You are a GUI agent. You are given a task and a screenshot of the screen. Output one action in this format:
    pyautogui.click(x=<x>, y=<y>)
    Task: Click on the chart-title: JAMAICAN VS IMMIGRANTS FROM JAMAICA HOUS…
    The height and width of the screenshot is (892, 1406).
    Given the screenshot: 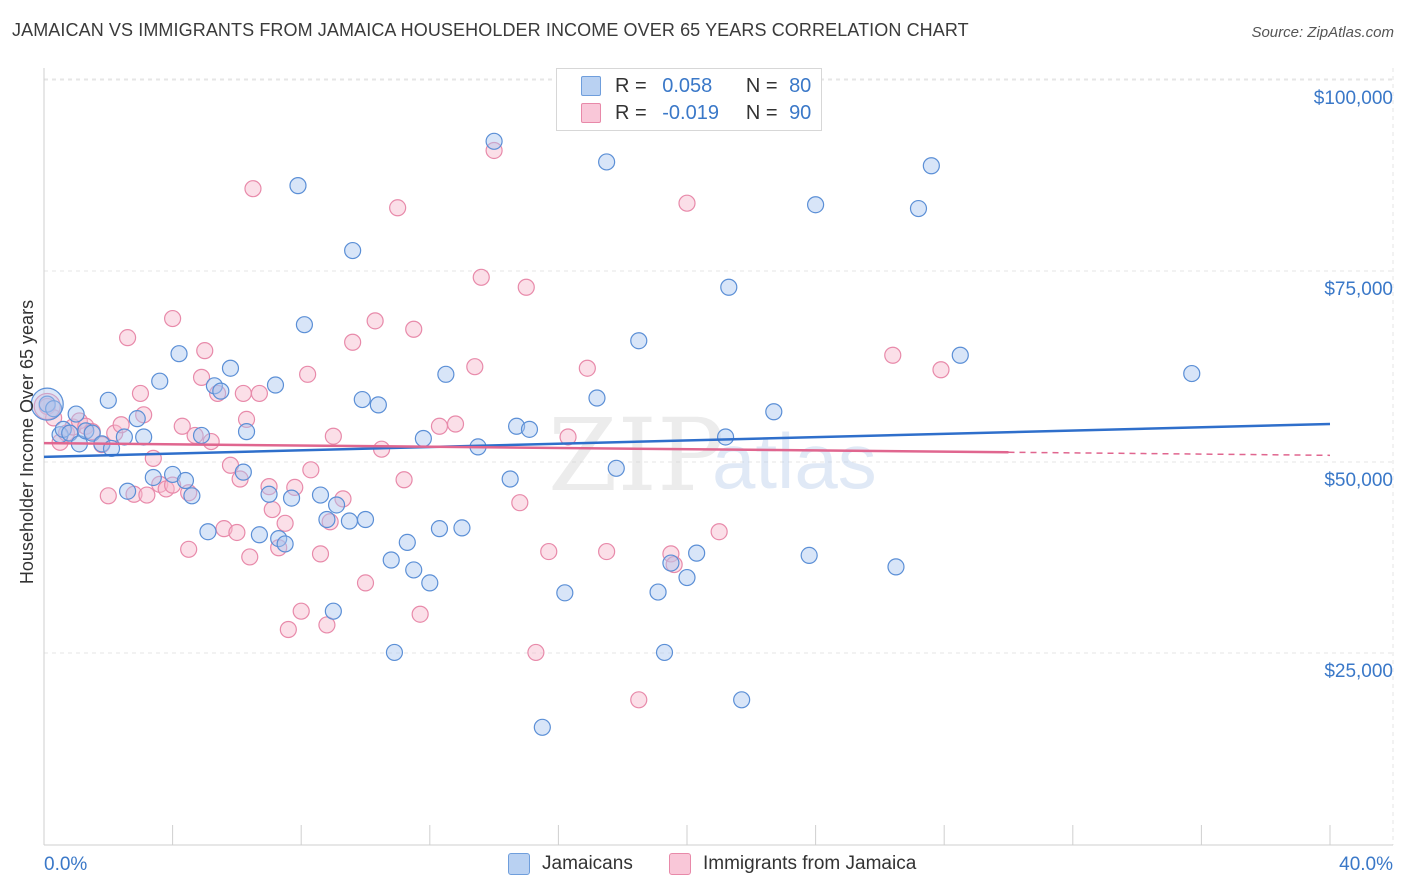 What is the action you would take?
    pyautogui.click(x=490, y=30)
    